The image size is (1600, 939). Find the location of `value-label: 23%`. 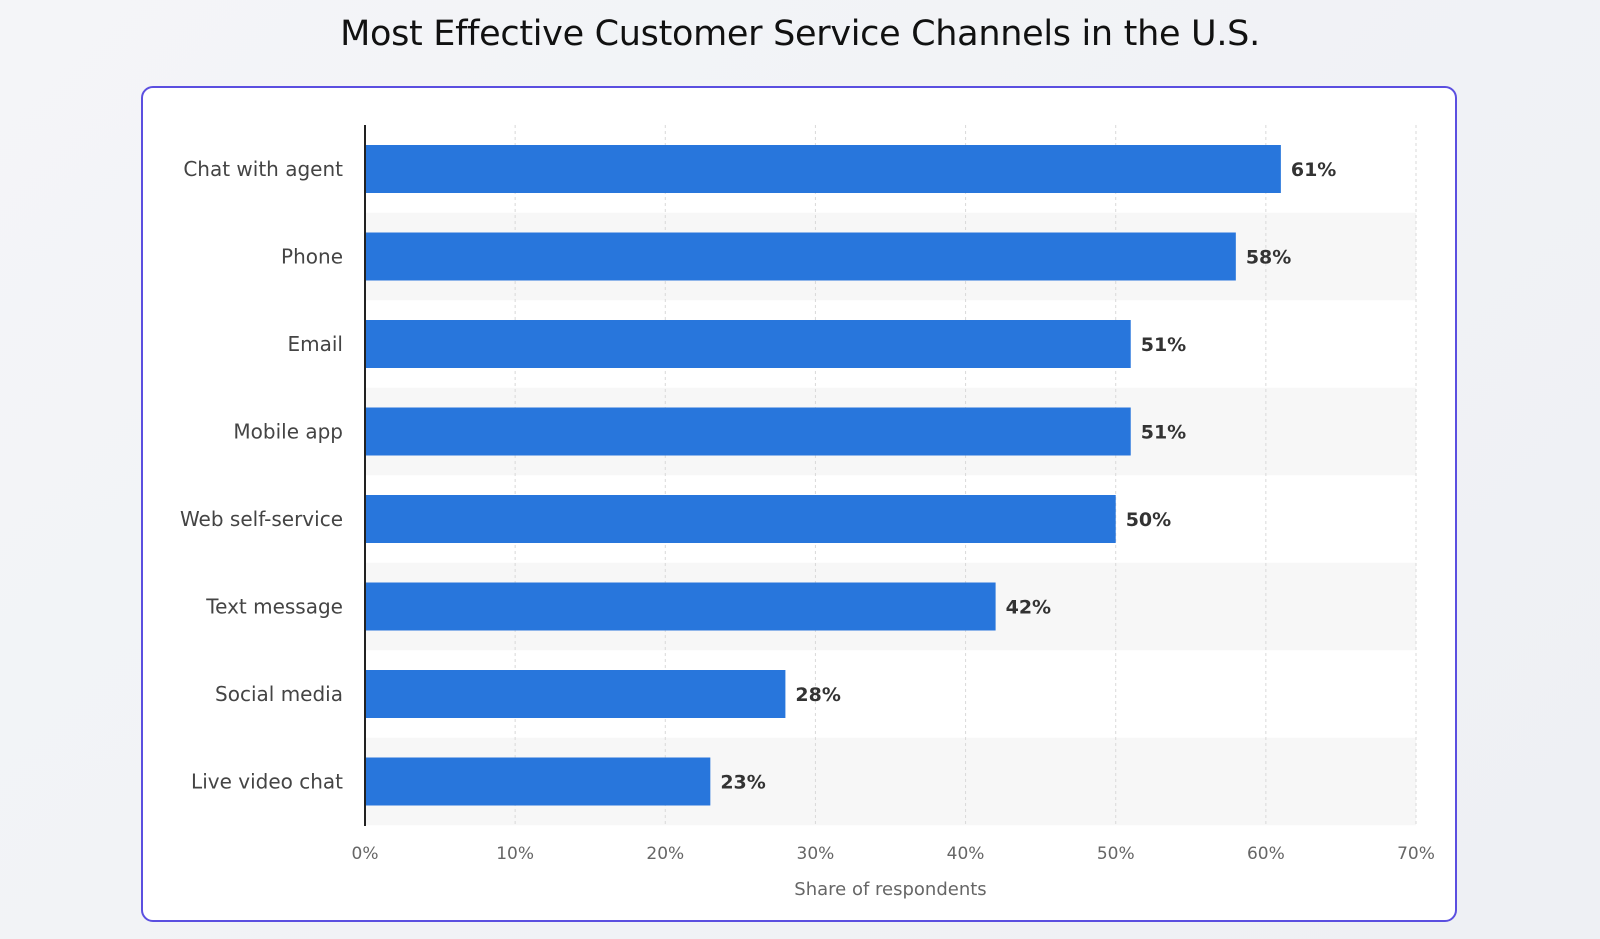

value-label: 23% is located at coordinates (742, 783).